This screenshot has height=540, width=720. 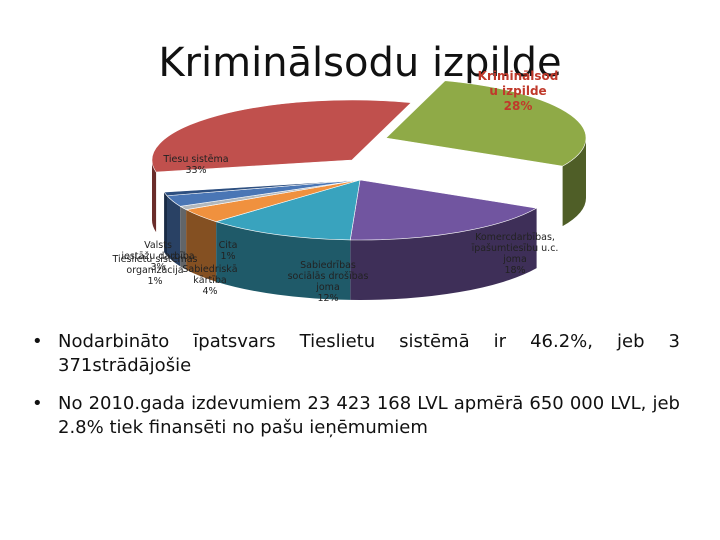 What do you see at coordinates (360, 63) in the screenshot?
I see `slide-title: Kriminālsodu izpilde` at bounding box center [360, 63].